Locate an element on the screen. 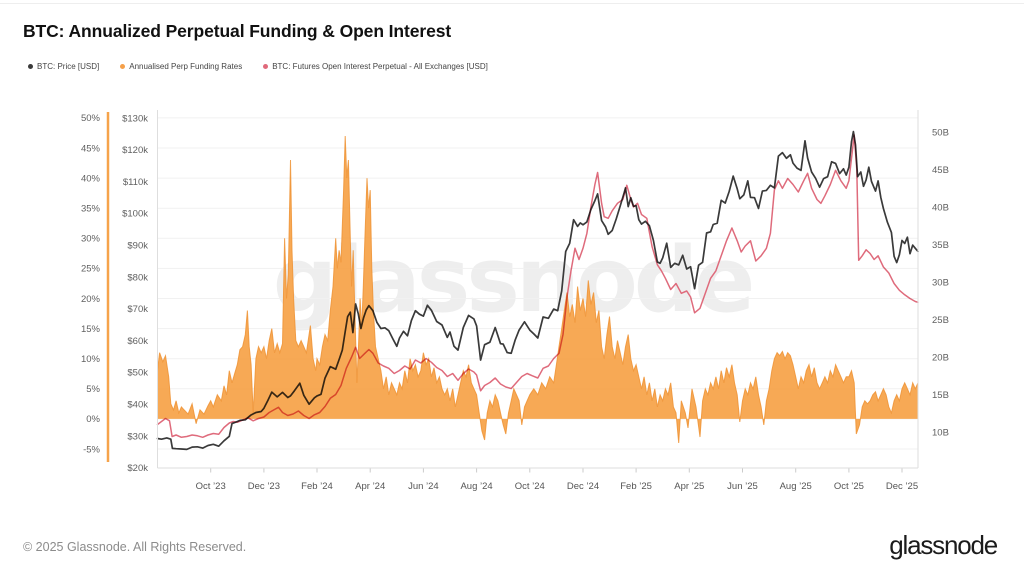 The height and width of the screenshot is (575, 1024). y-axis-label-pct: 35% is located at coordinates (91, 209).